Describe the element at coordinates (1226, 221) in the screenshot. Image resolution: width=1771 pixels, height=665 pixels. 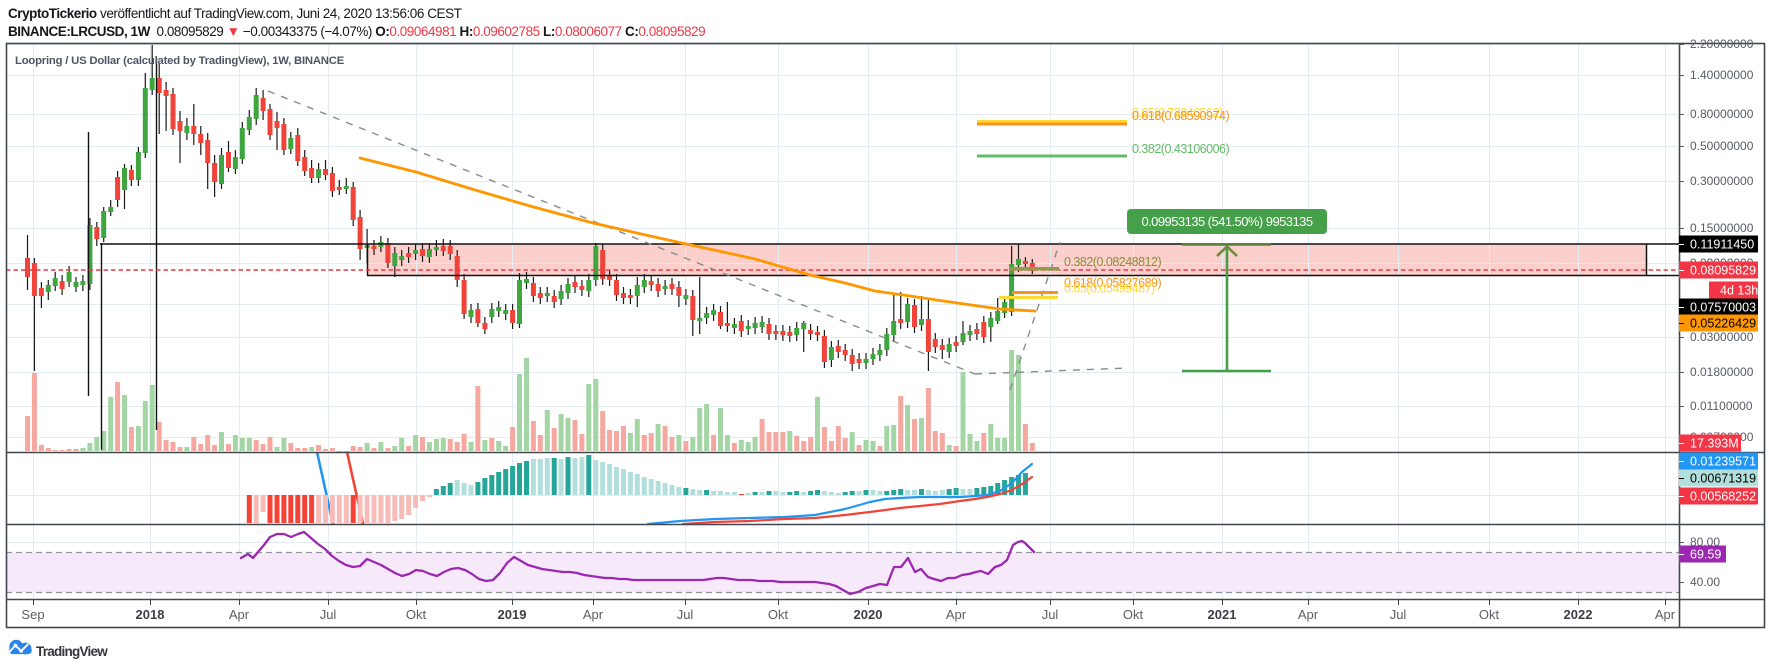
I see `svg-text: 0.09953135 (541.50%) 9953135` at that location.